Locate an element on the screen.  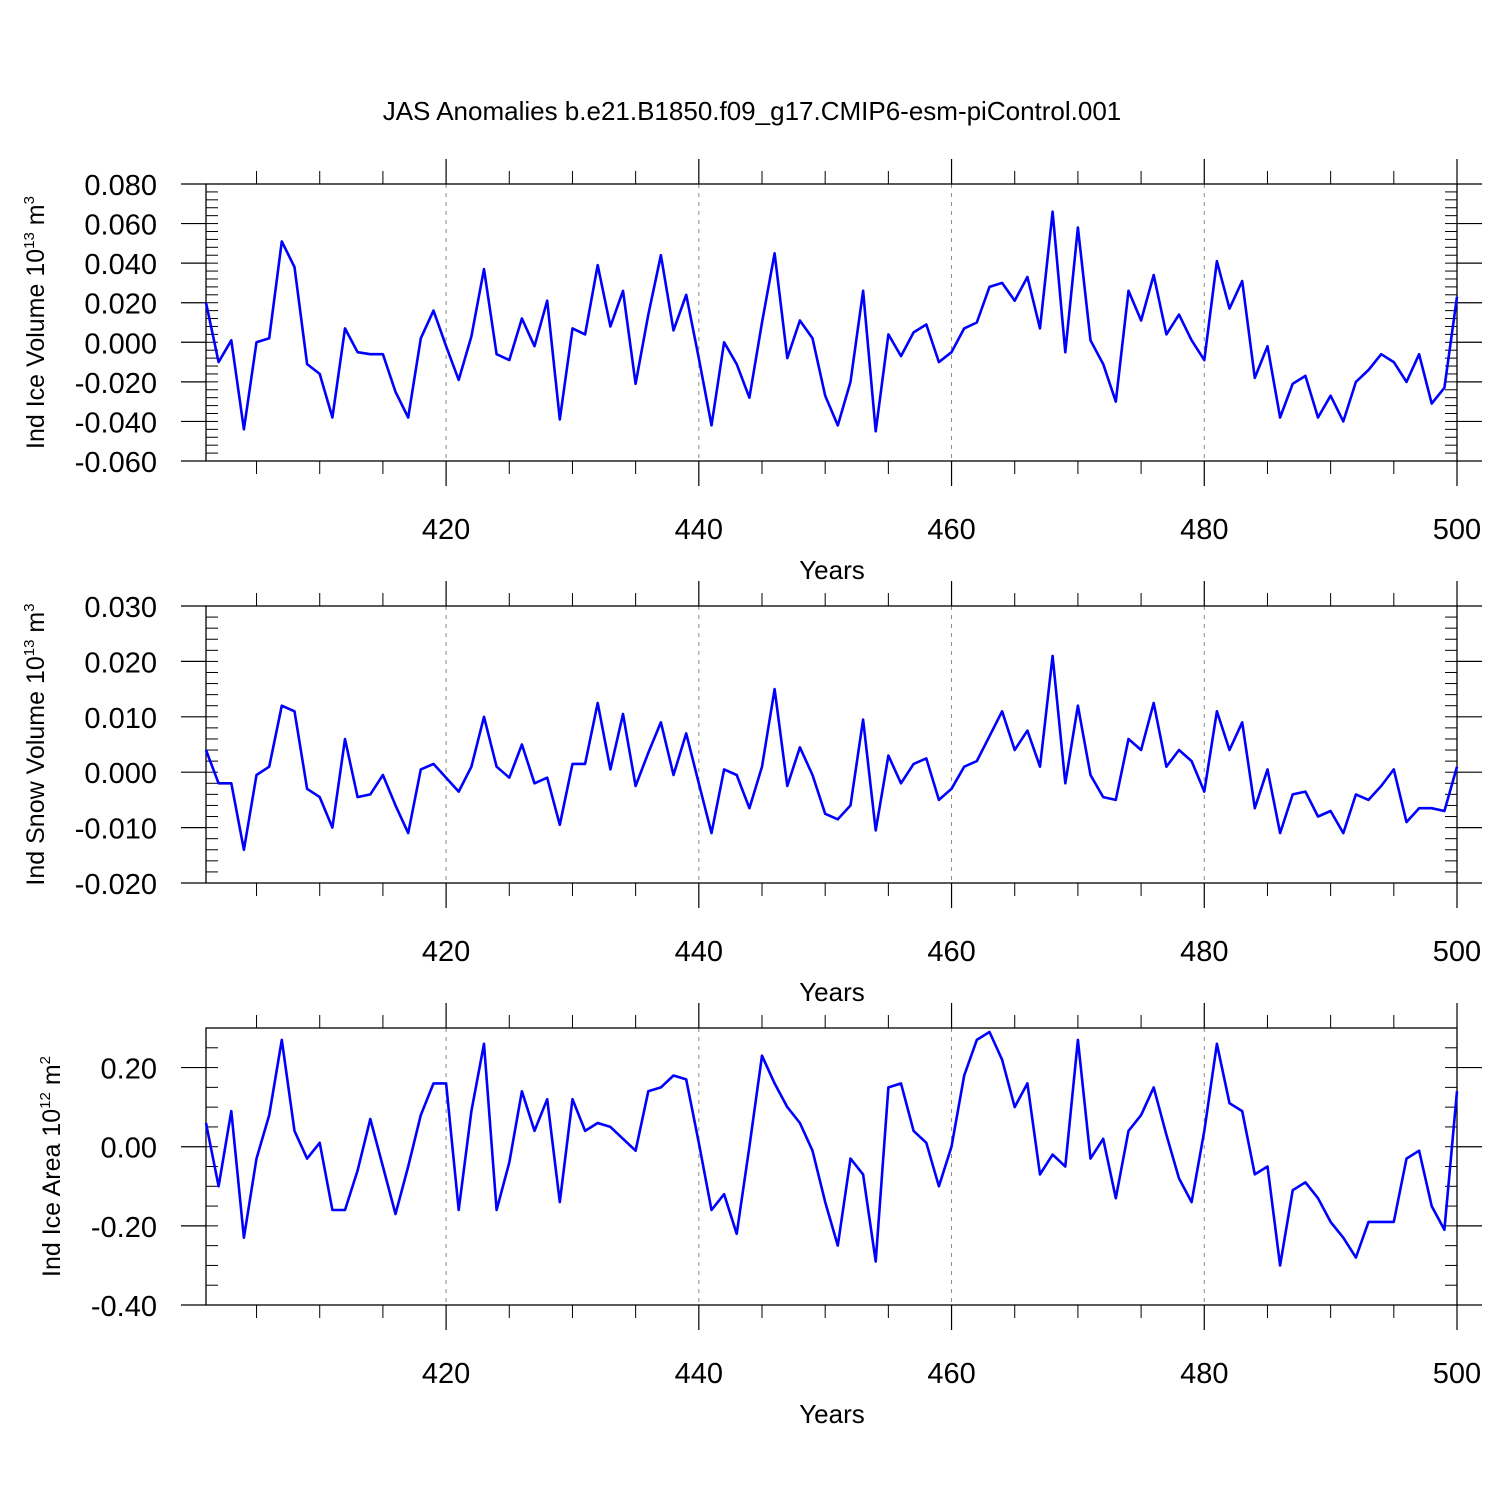
y-tick-label: 0.080 is located at coordinates (120, 186).